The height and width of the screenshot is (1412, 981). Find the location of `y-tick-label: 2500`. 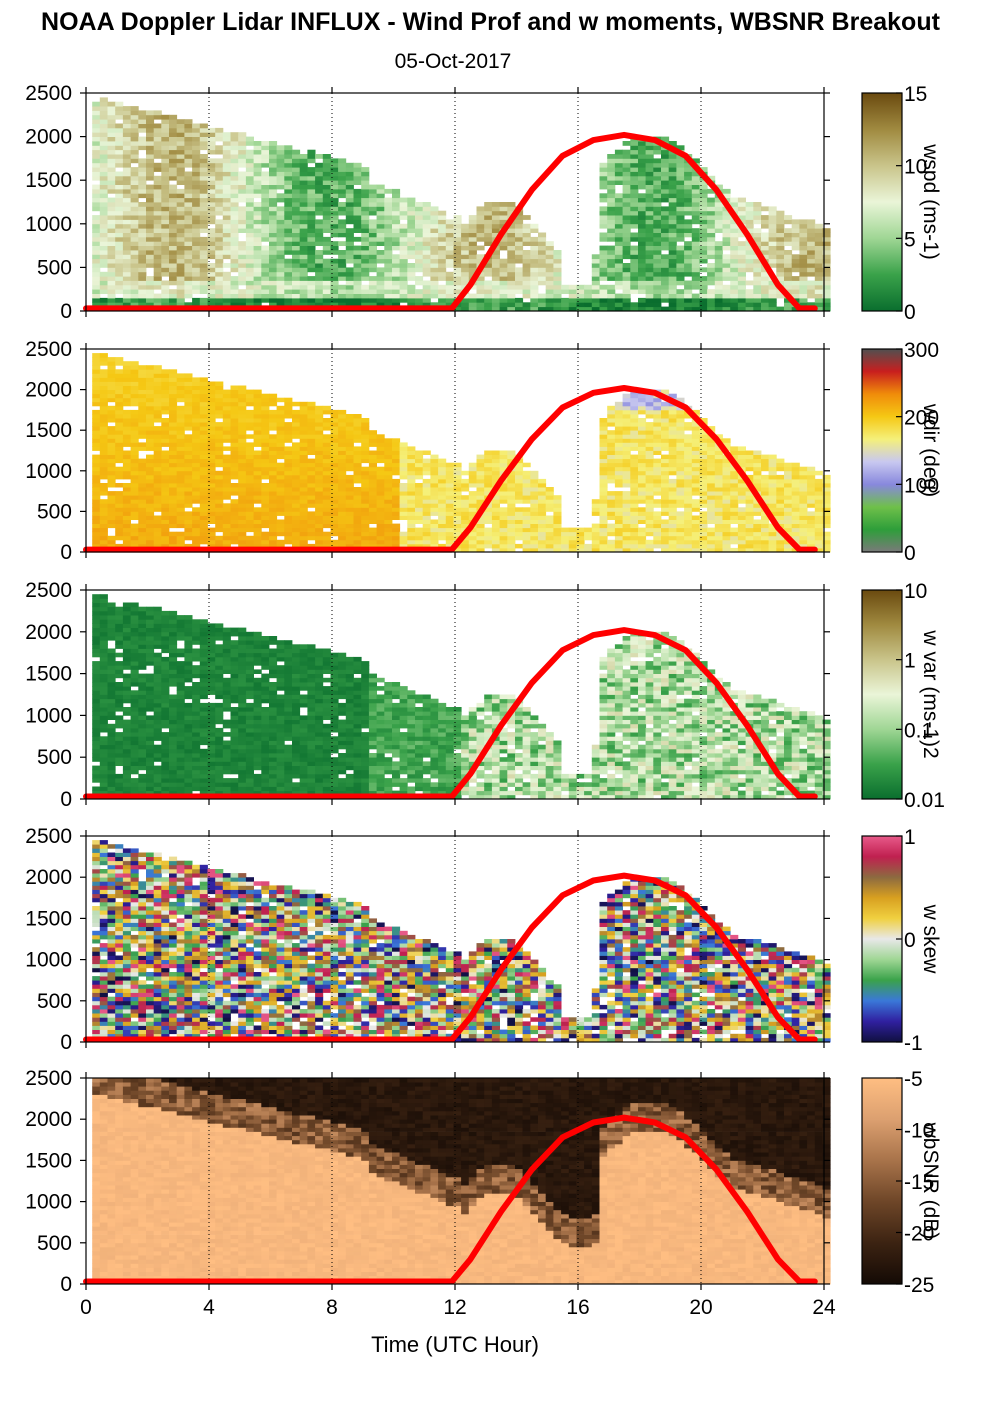

y-tick-label: 2500 is located at coordinates (48, 93).